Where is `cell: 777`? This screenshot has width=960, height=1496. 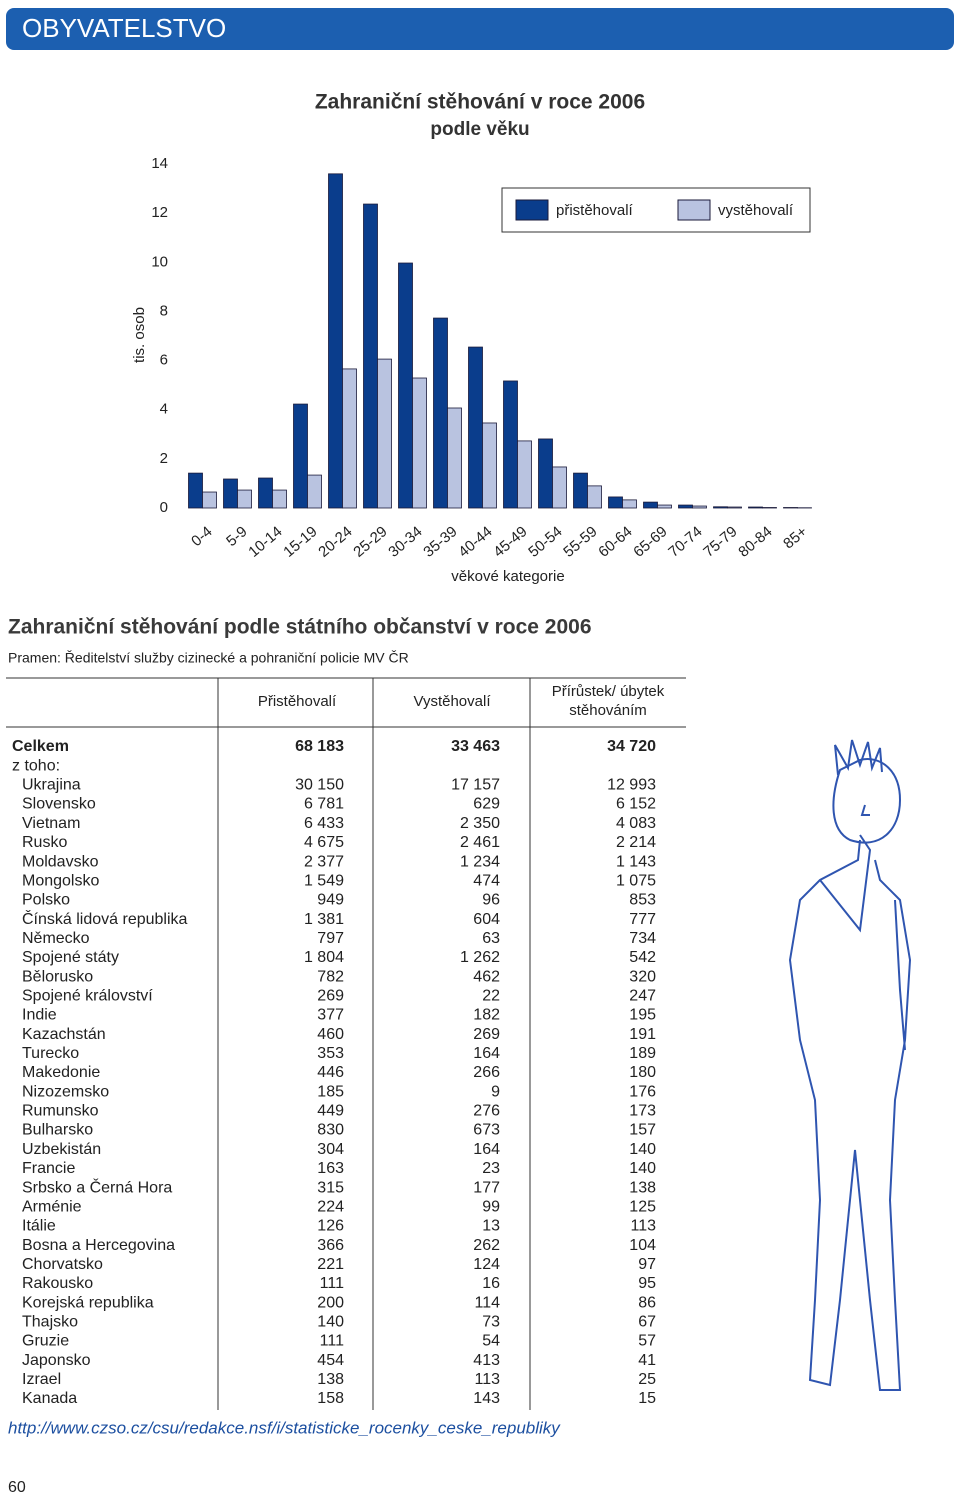 cell: 777 is located at coordinates (642, 919).